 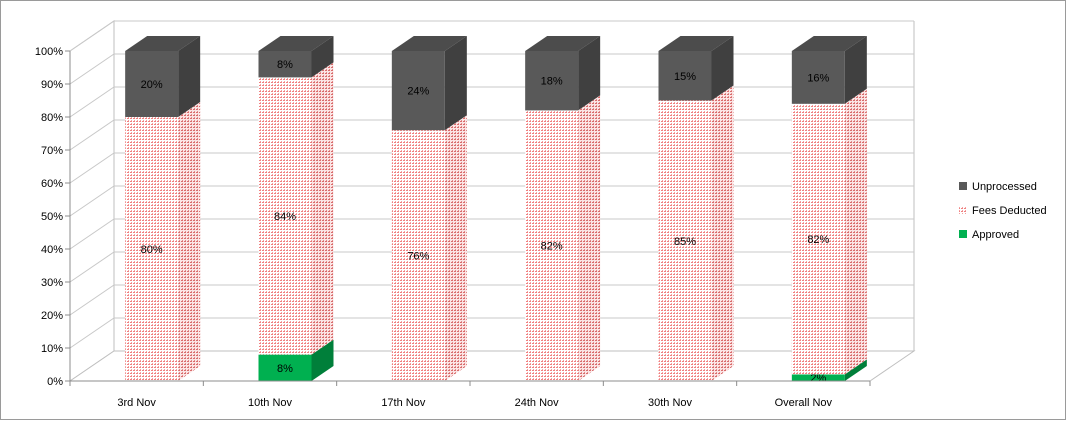 What do you see at coordinates (52, 118) in the screenshot?
I see `y-tick-label: 80%` at bounding box center [52, 118].